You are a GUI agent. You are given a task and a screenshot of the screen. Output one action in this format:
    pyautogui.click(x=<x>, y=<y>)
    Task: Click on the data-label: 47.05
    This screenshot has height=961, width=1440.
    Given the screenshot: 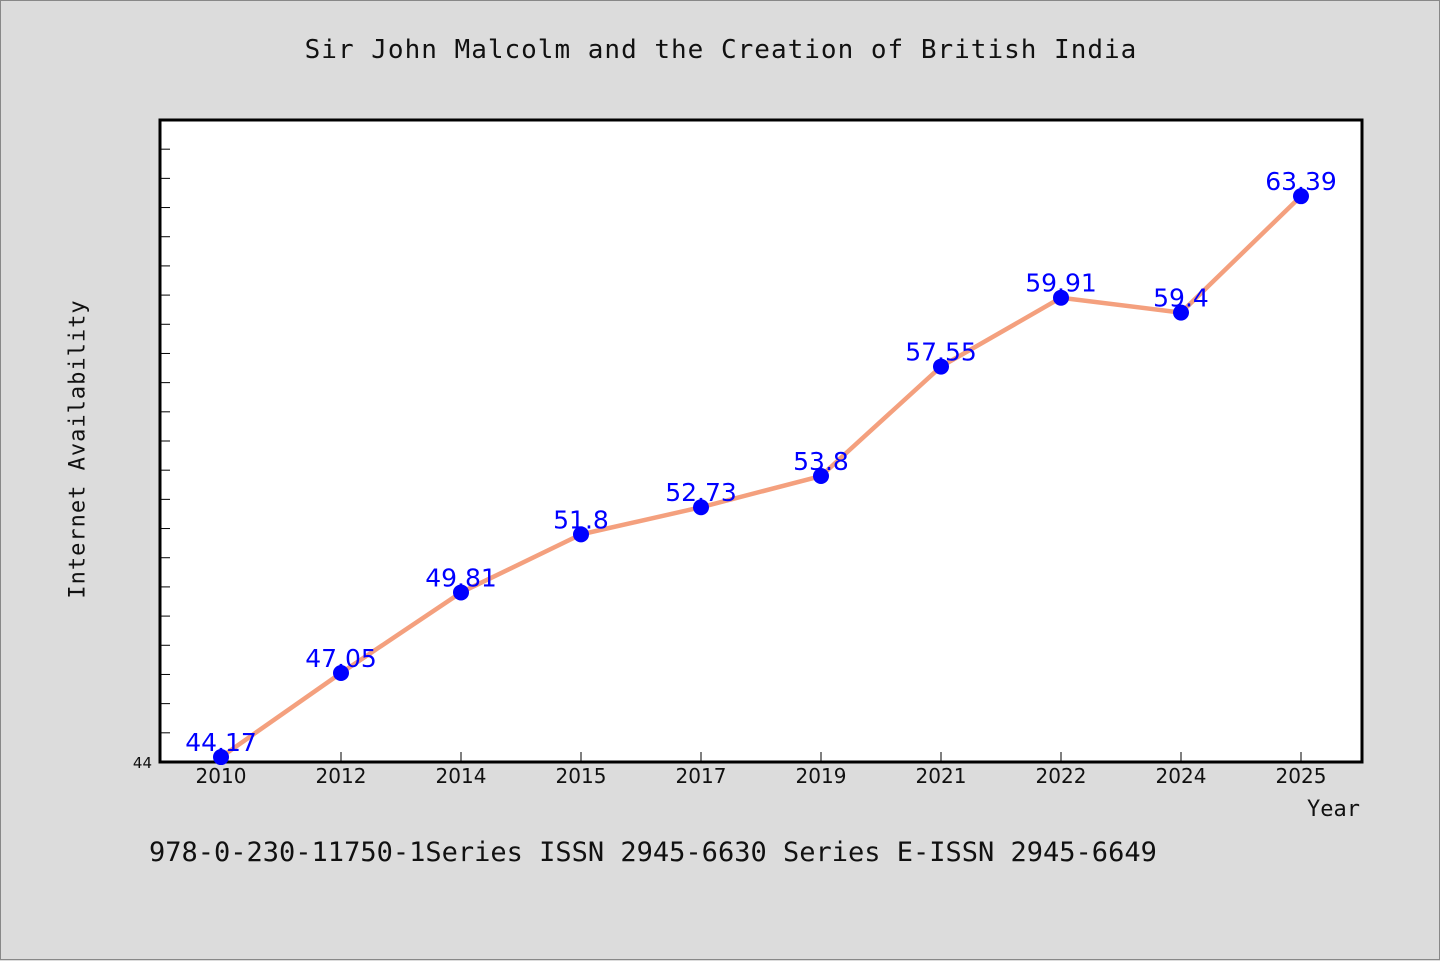 What is the action you would take?
    pyautogui.click(x=341, y=658)
    